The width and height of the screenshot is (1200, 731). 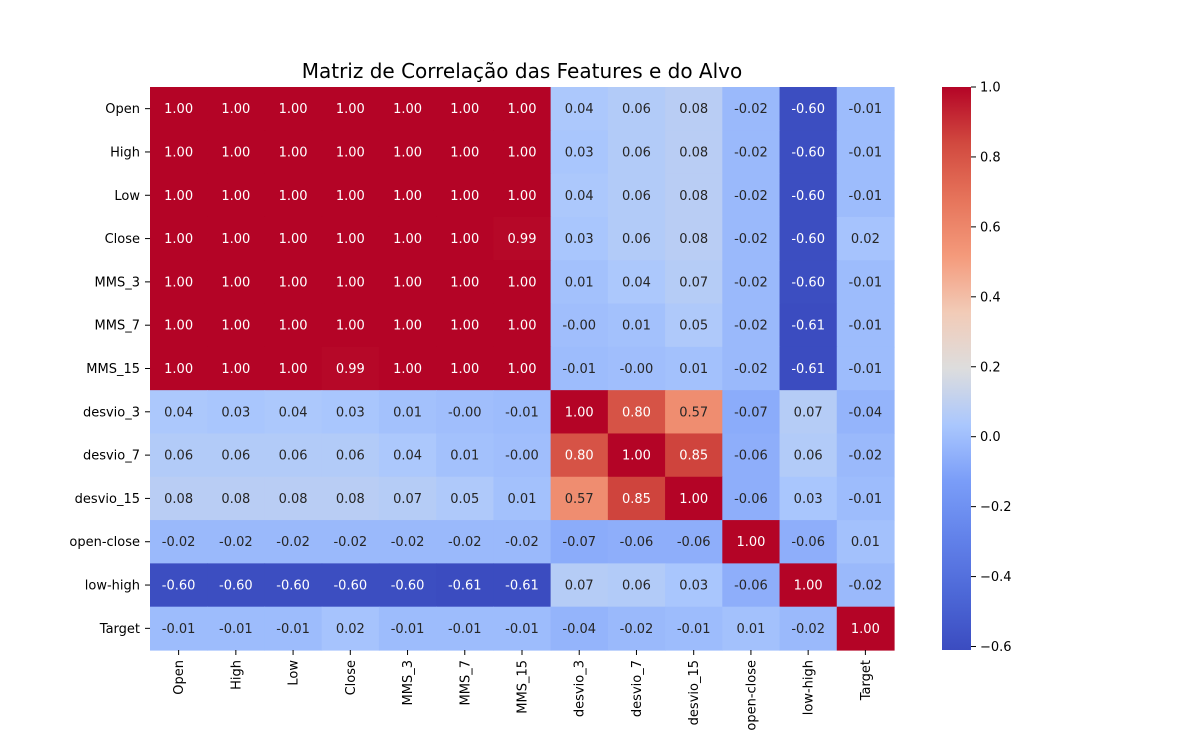 What do you see at coordinates (990, 88) in the screenshot?
I see `colorbar-tick-label: 1.0` at bounding box center [990, 88].